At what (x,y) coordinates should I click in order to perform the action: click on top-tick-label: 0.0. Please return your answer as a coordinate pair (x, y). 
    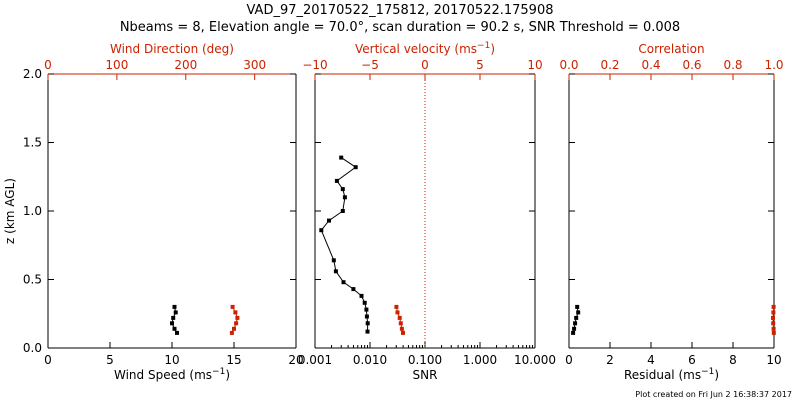
    Looking at the image, I should click on (568, 65).